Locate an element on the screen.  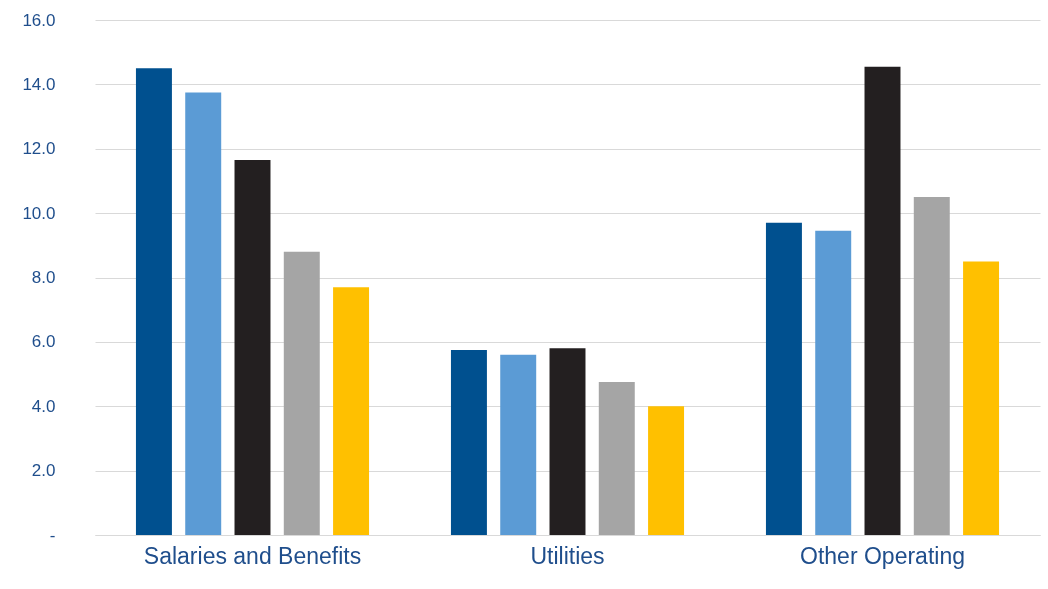
y-tick-label: 2.0 is located at coordinates (43, 471).